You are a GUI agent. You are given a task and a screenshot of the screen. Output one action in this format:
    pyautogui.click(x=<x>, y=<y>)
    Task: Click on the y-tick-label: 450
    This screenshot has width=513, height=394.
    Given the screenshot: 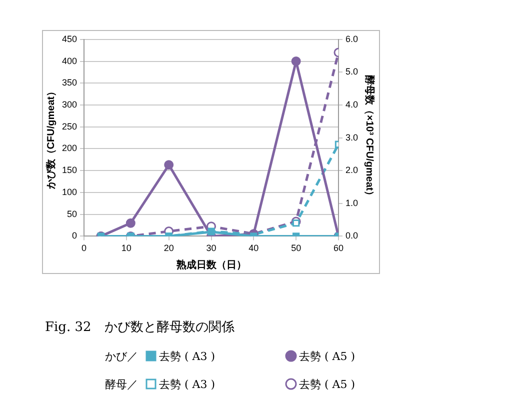 What is the action you would take?
    pyautogui.click(x=70, y=39)
    